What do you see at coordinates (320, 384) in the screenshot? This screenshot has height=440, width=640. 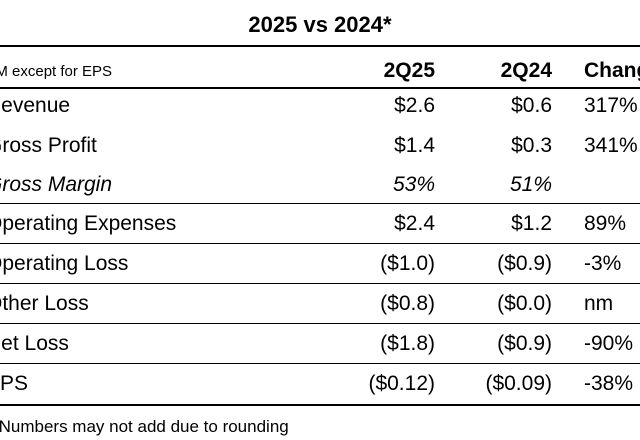 I see `table-row: EPS ($0.12) ($0.09) -38%` at bounding box center [320, 384].